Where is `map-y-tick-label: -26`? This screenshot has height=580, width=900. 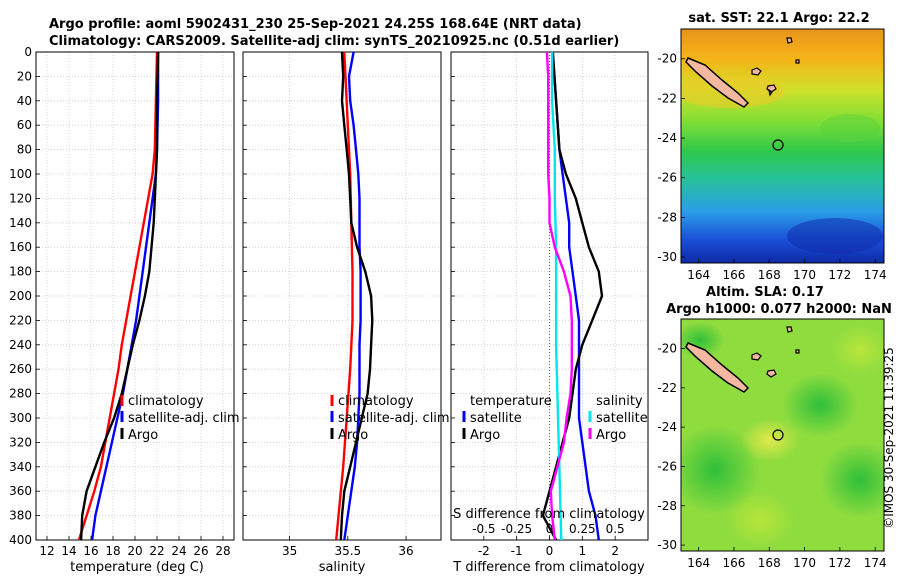 map-y-tick-label: -26 is located at coordinates (667, 466).